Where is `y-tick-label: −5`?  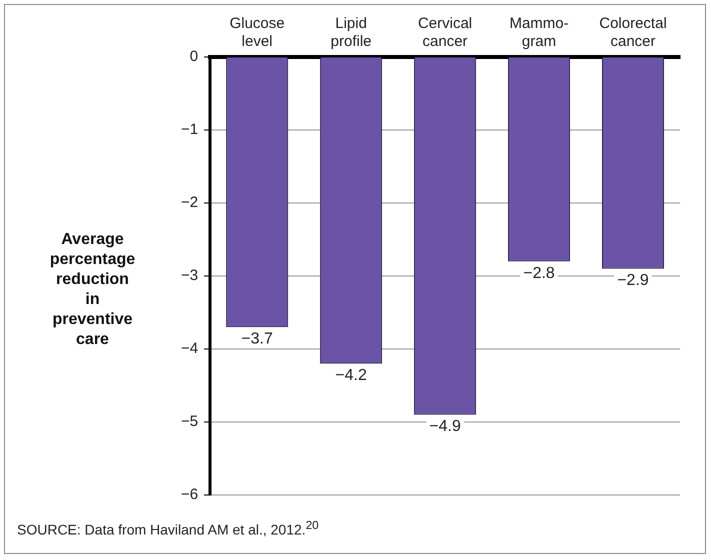
y-tick-label: −5 is located at coordinates (189, 421).